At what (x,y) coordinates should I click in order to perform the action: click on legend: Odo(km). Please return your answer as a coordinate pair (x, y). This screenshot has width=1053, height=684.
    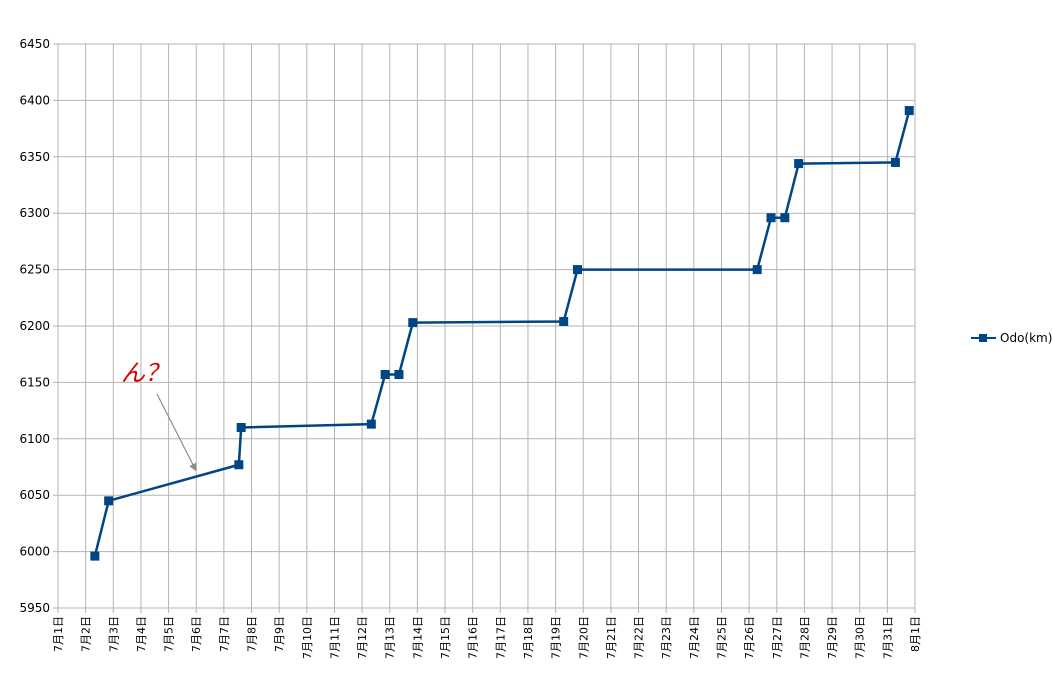
    Looking at the image, I should click on (1011, 338).